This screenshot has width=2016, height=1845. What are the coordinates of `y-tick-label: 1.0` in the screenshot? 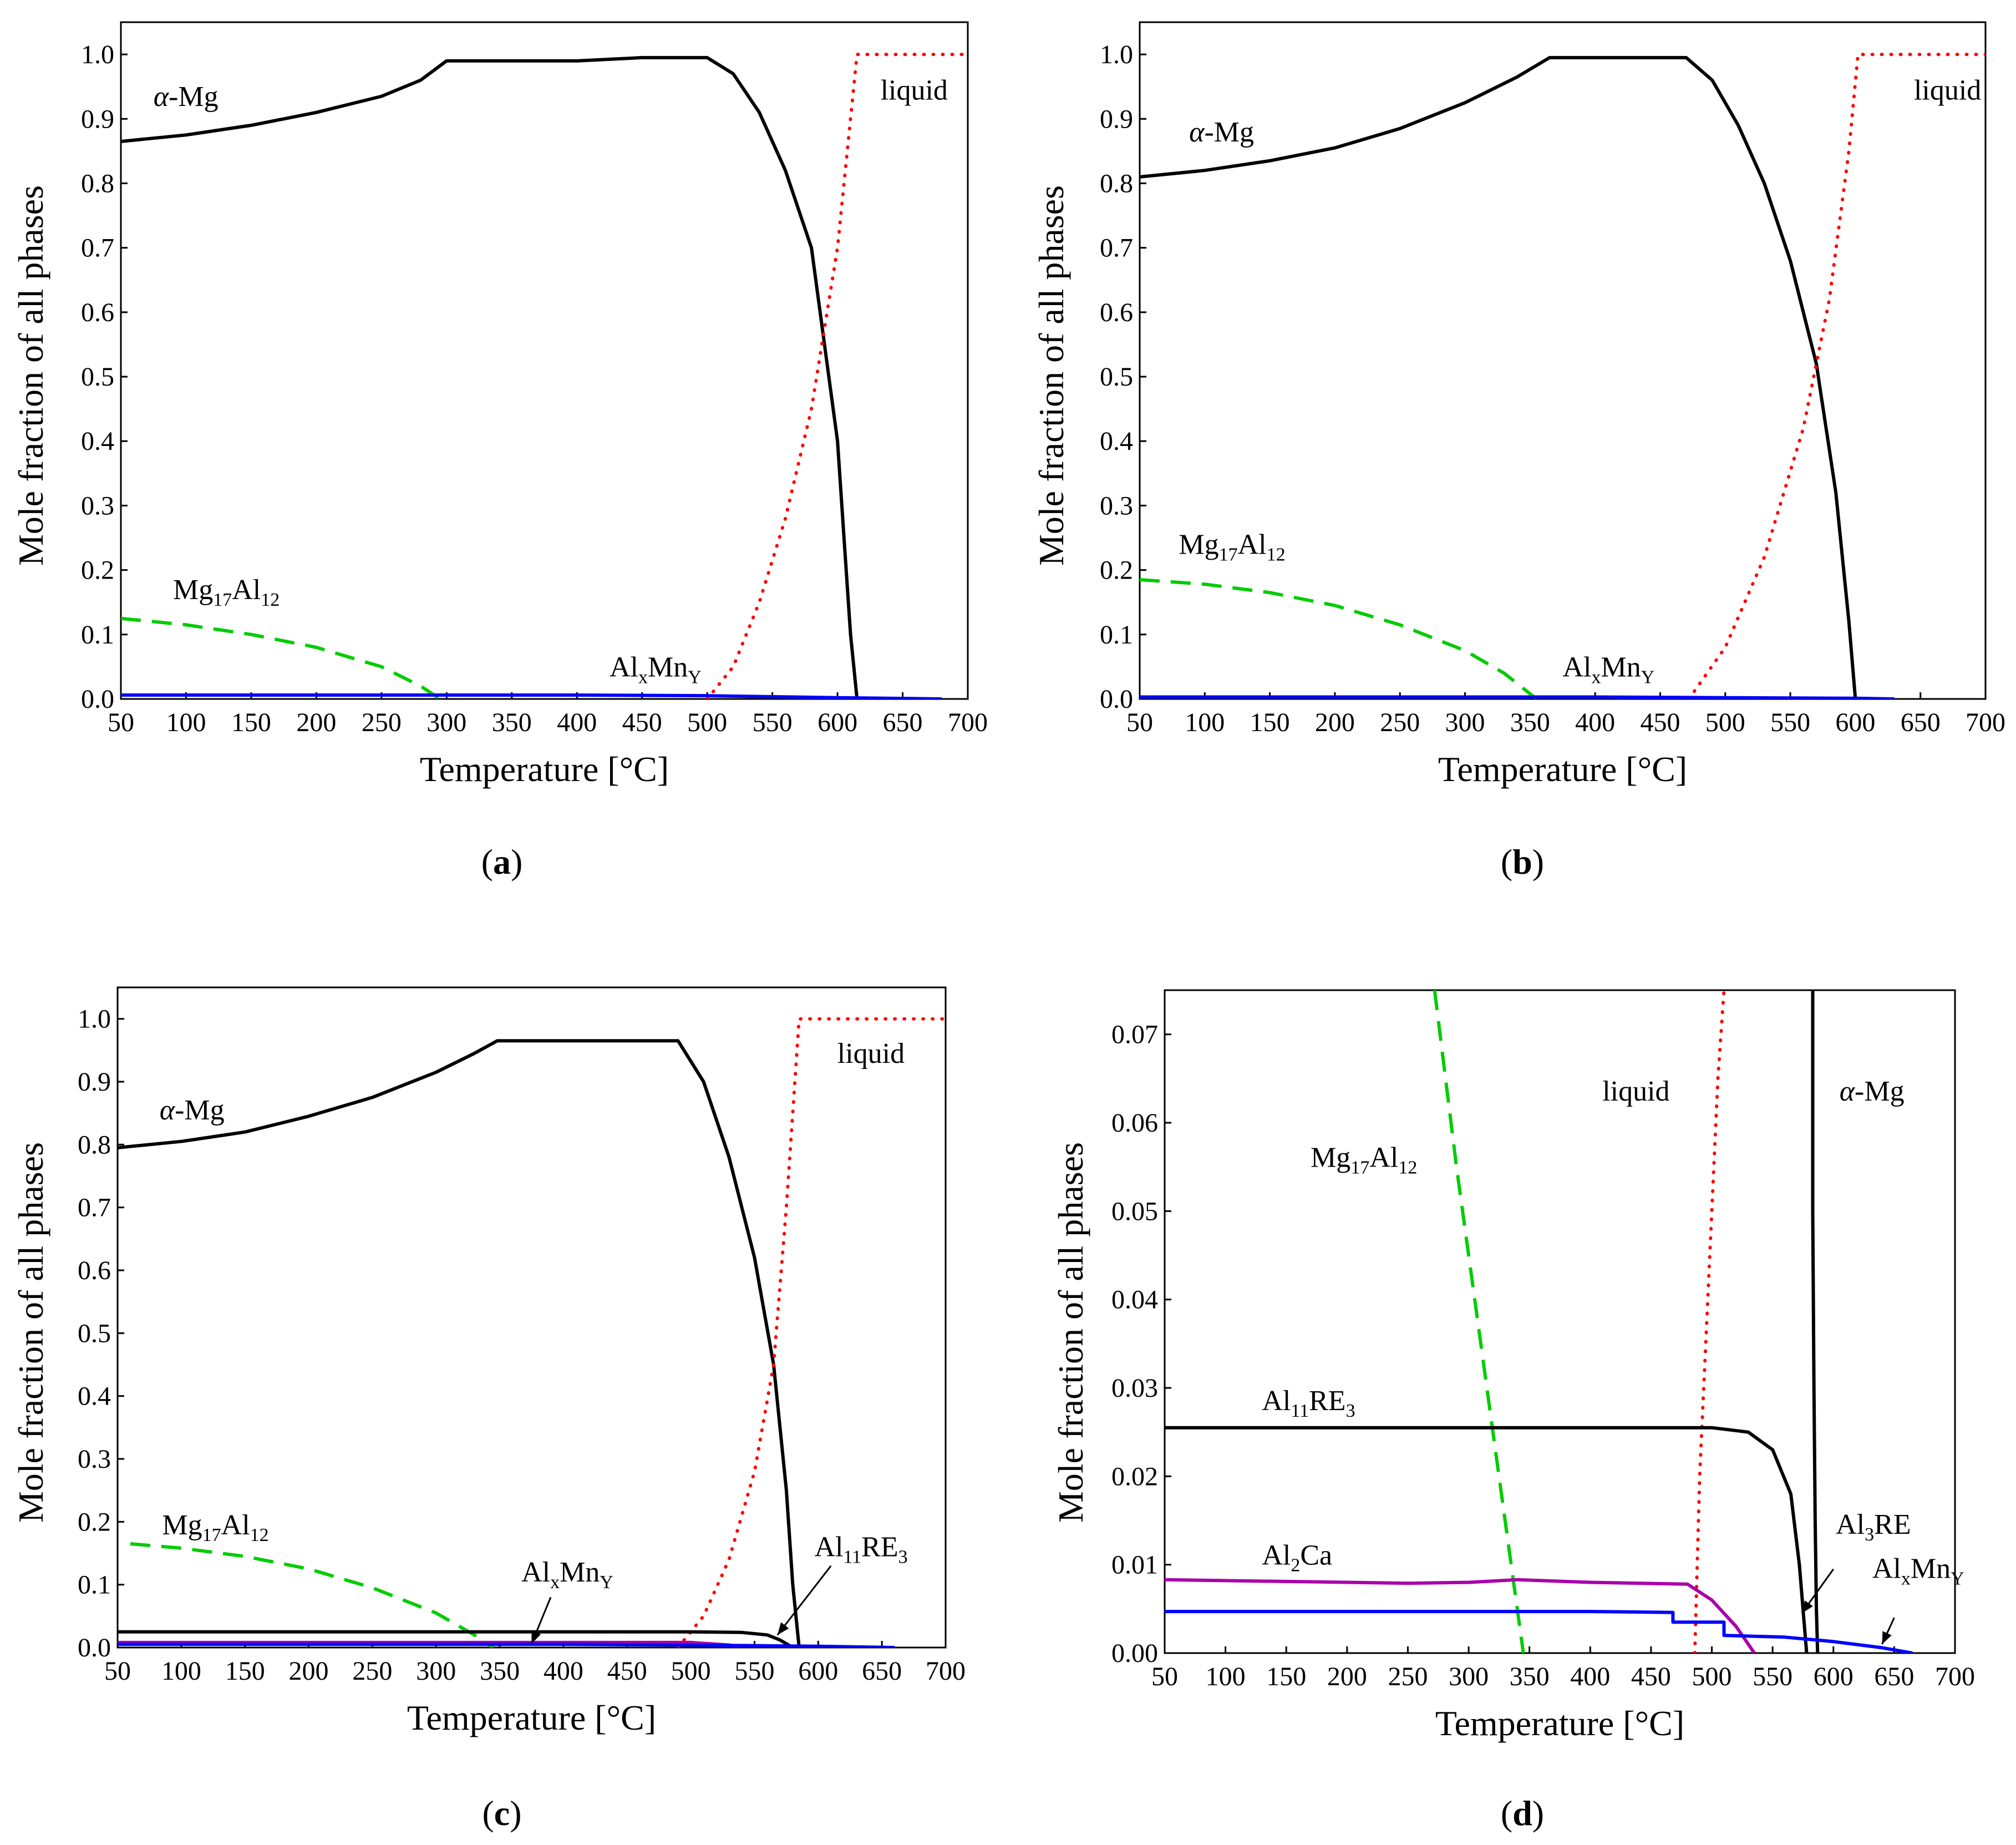 It's located at (94, 1019).